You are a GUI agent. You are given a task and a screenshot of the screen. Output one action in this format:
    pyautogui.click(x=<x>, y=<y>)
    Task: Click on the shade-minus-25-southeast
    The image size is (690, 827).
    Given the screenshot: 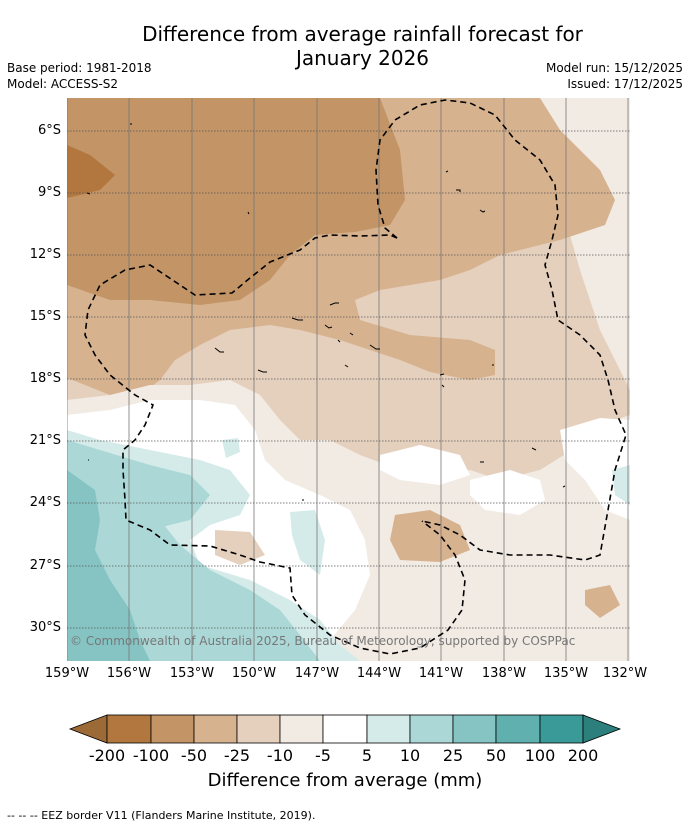 What is the action you would take?
    pyautogui.click(x=602, y=601)
    